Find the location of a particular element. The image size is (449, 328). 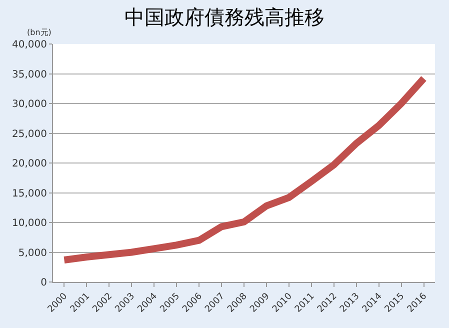

y-tick-label: 30,000 is located at coordinates (29, 104).